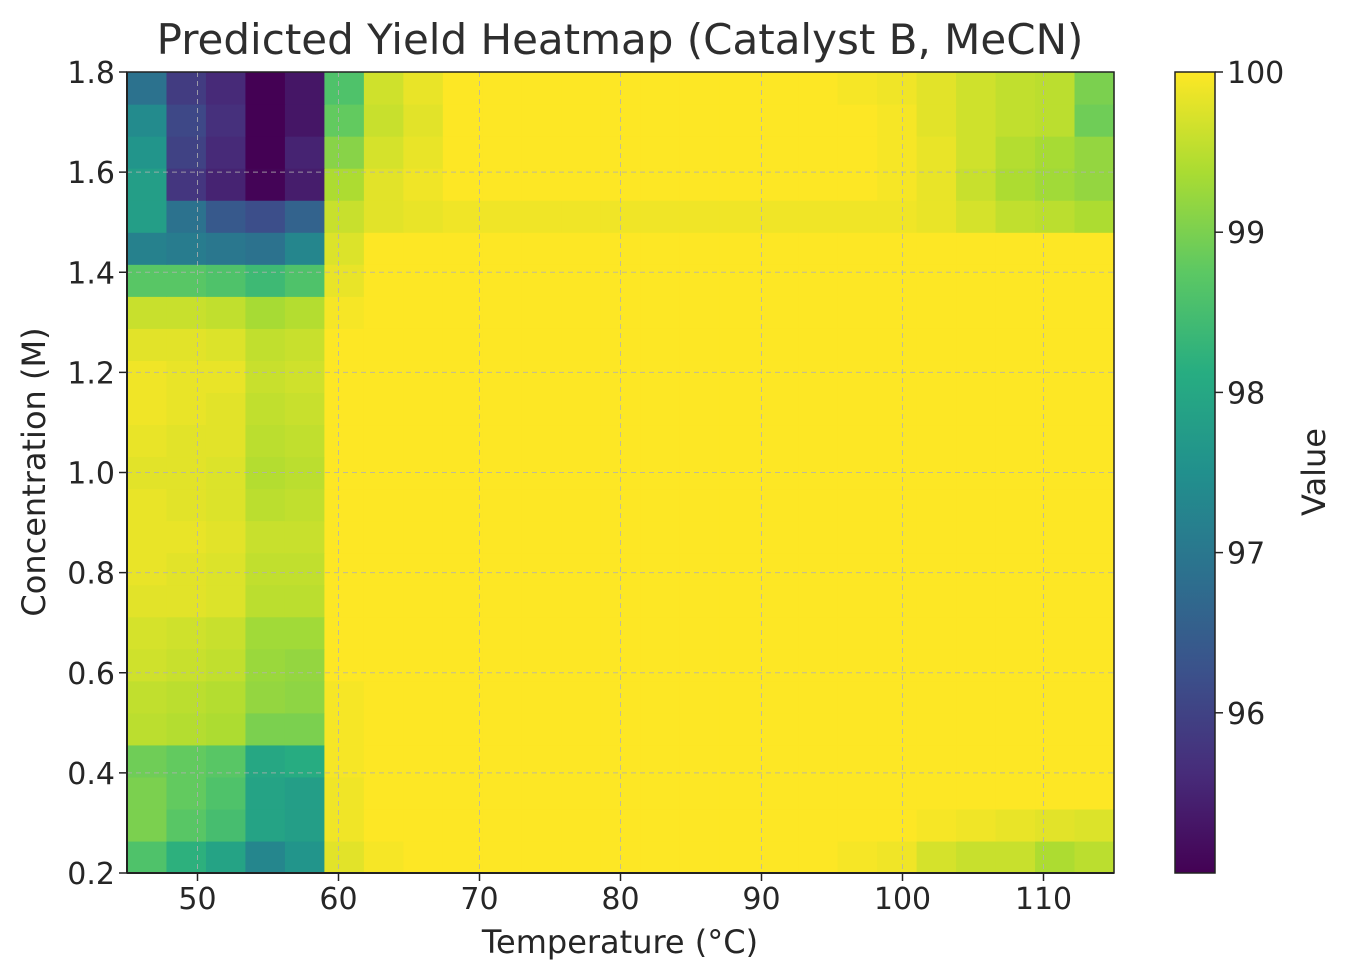  I want to click on x-tick-label: 110, so click(1043, 899).